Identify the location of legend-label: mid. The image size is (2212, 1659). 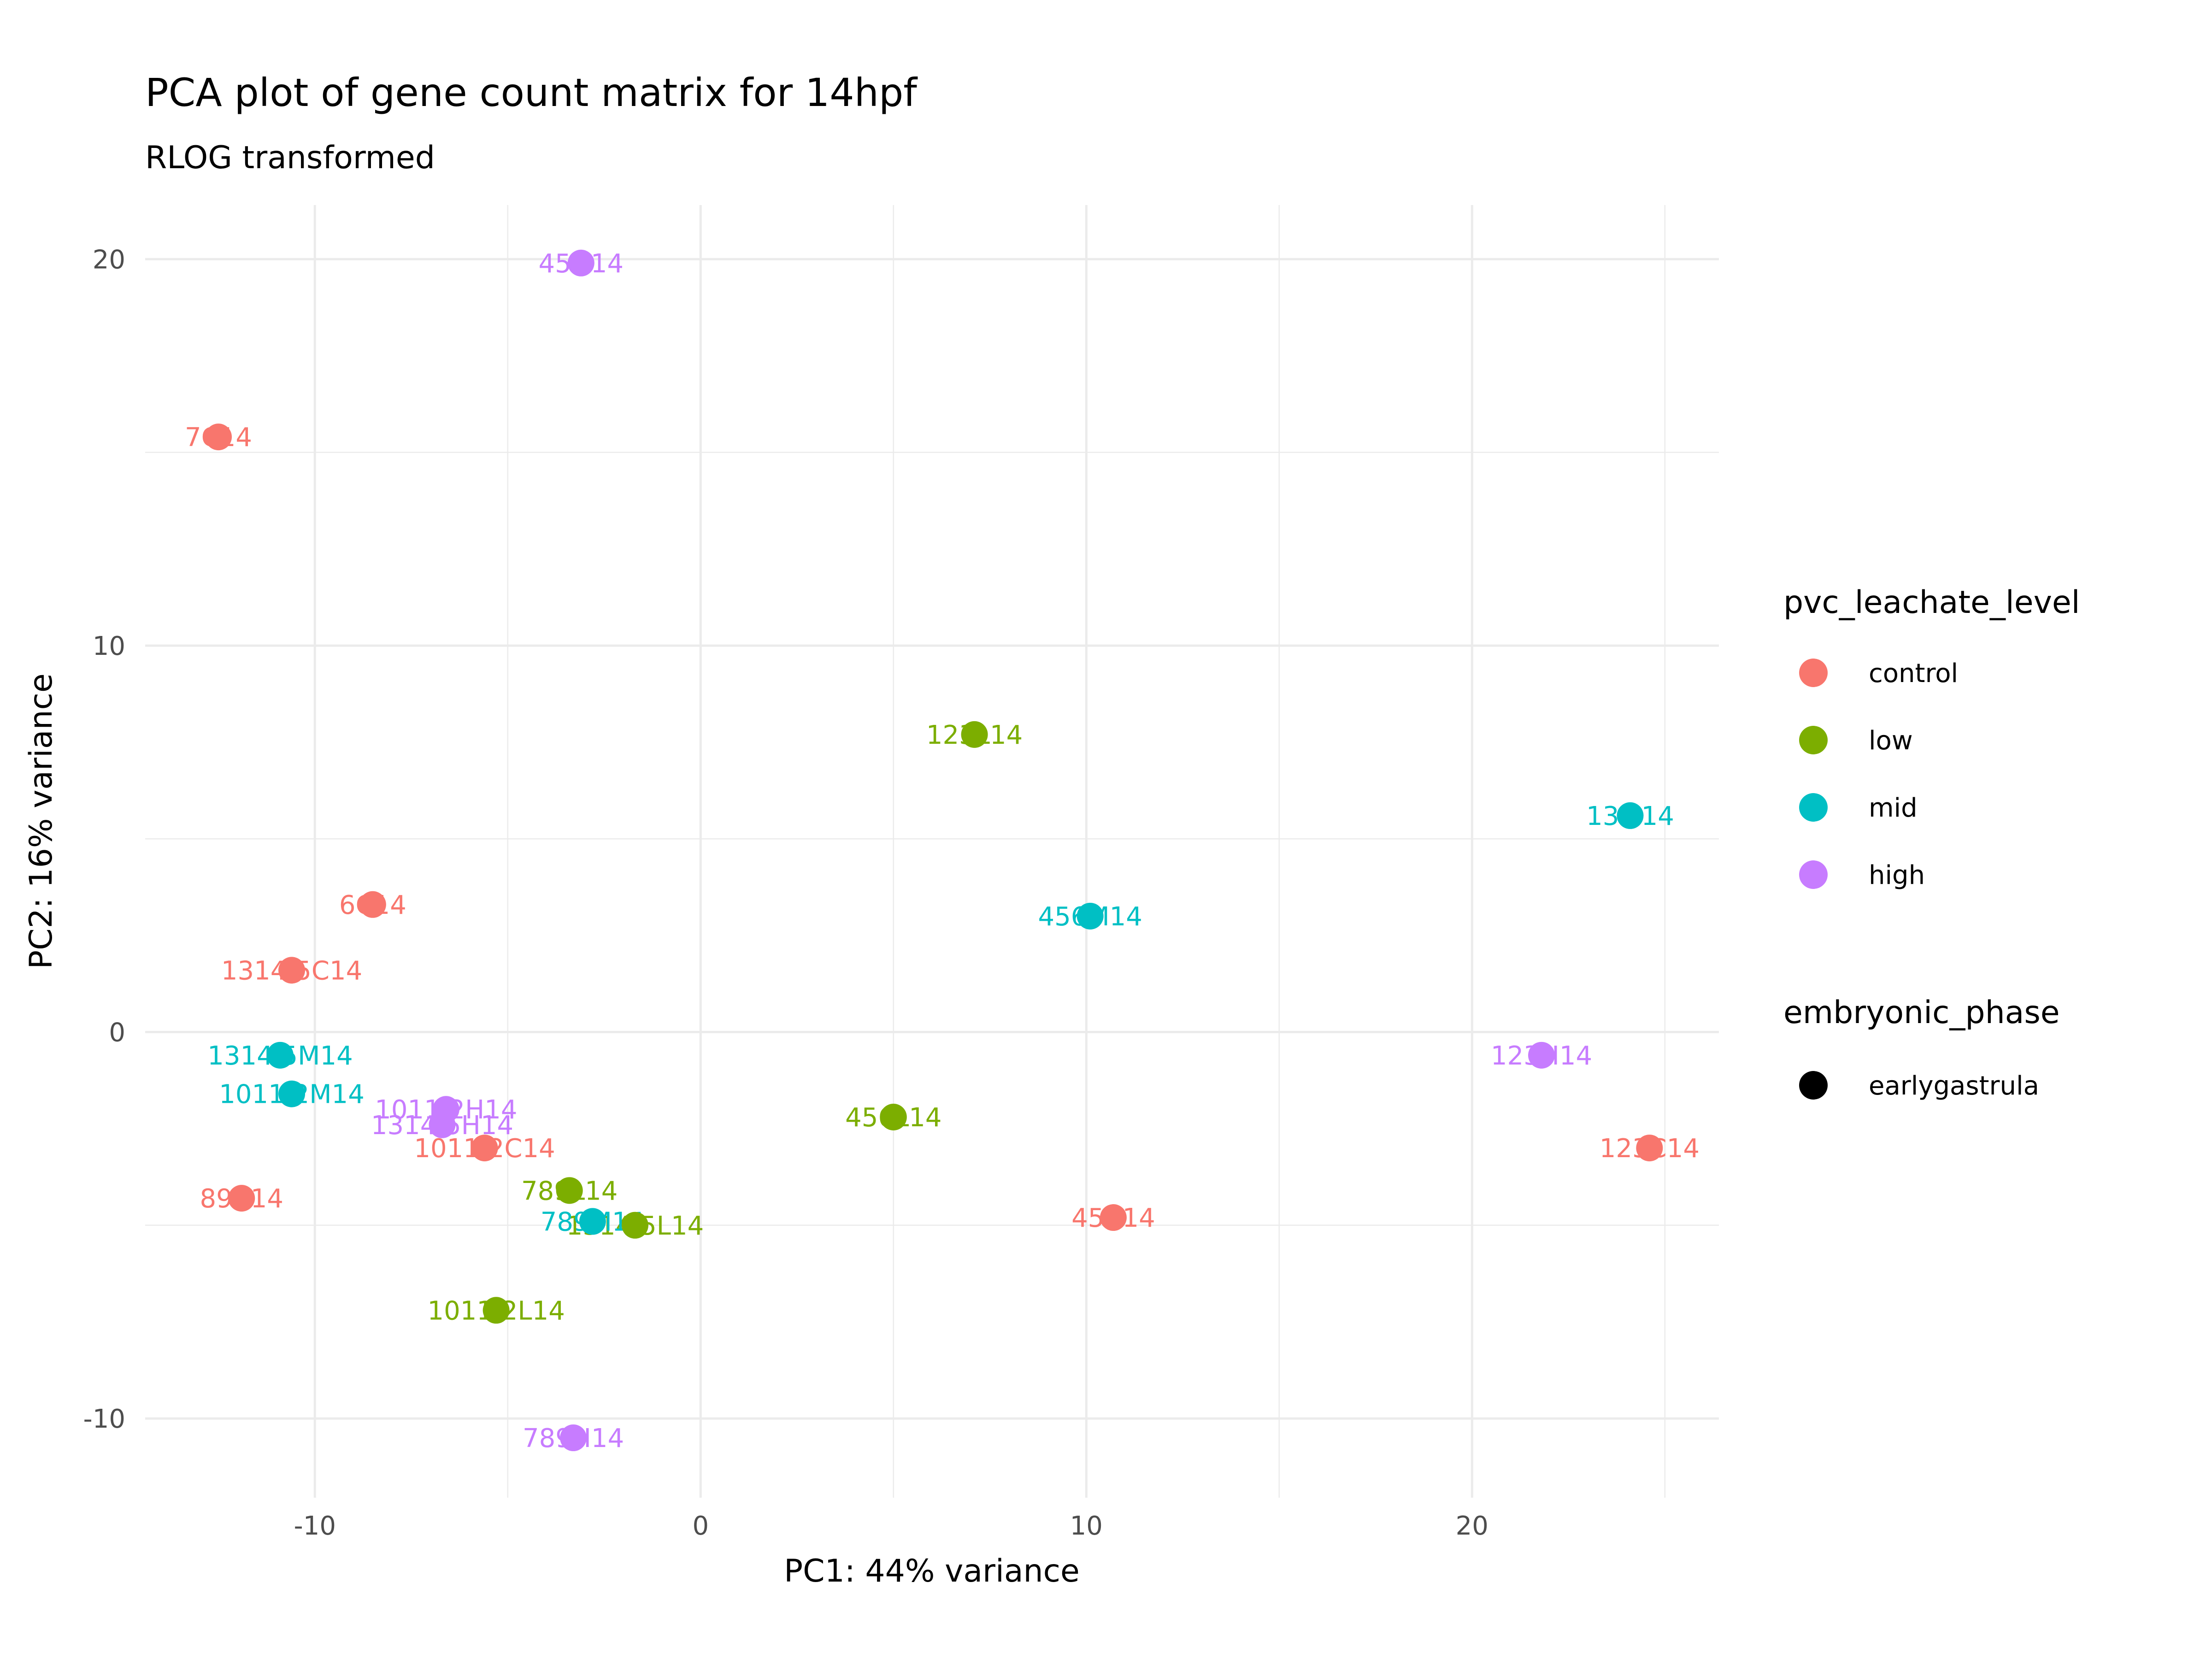
(1893, 808).